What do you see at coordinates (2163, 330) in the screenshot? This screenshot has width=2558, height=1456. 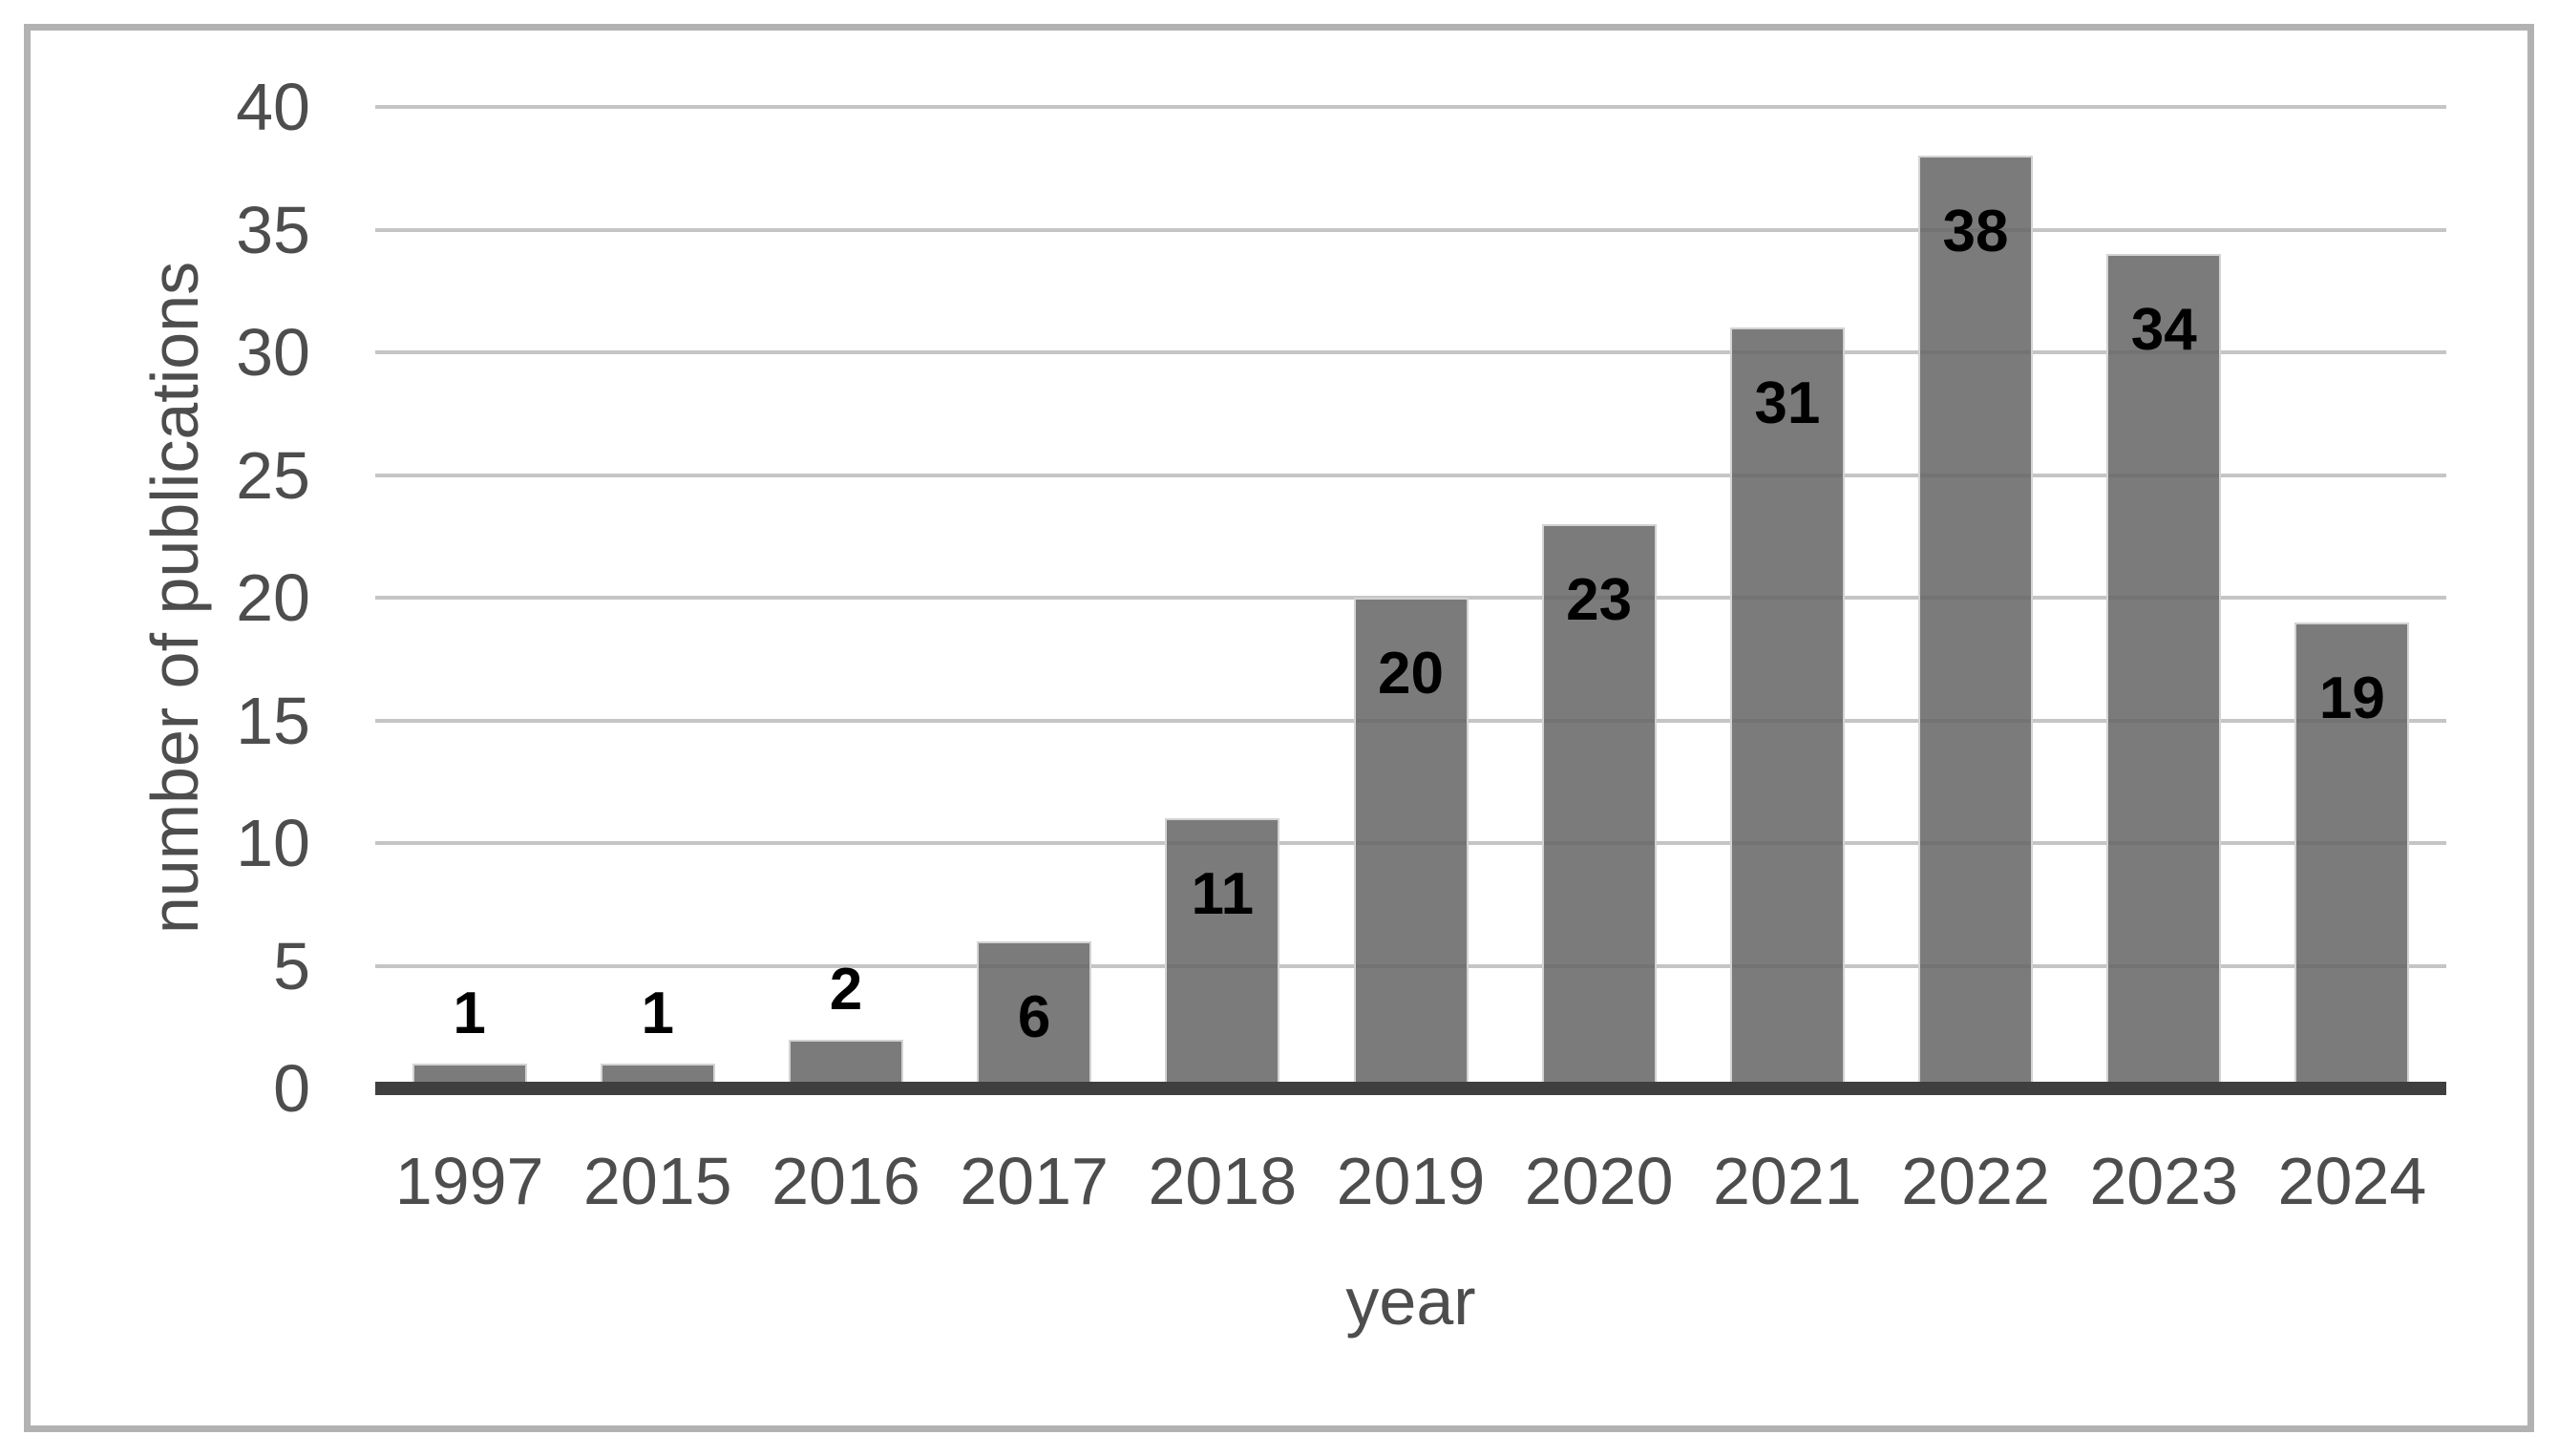 I see `bar-label-2023: 34` at bounding box center [2163, 330].